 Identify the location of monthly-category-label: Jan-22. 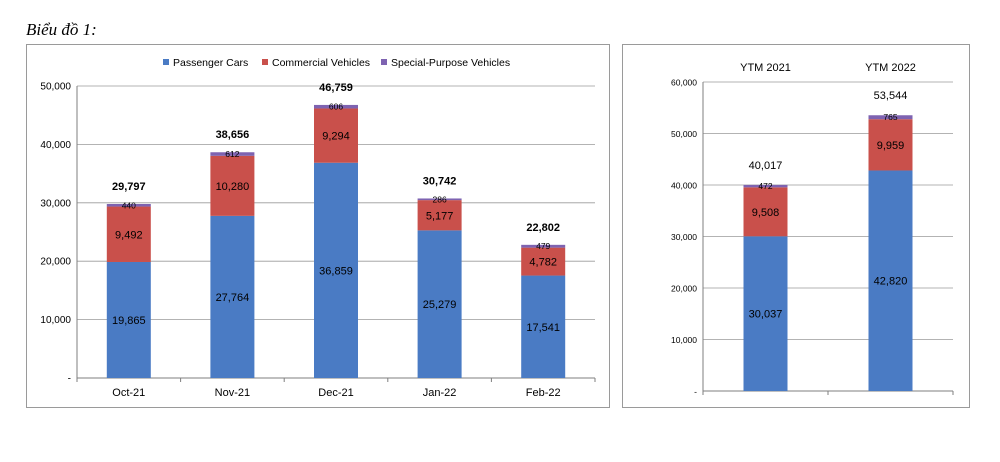
(440, 393).